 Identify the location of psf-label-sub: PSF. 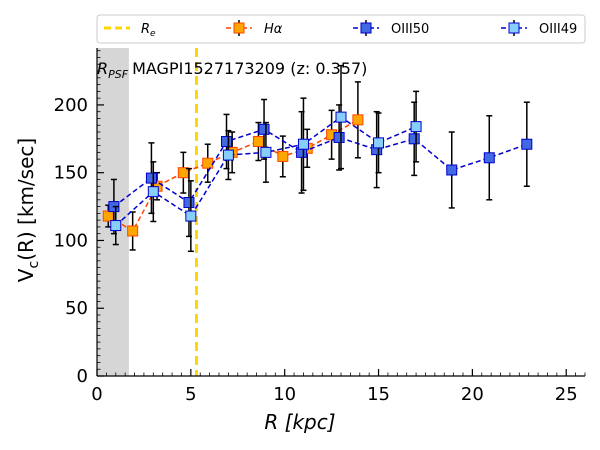
(118, 74).